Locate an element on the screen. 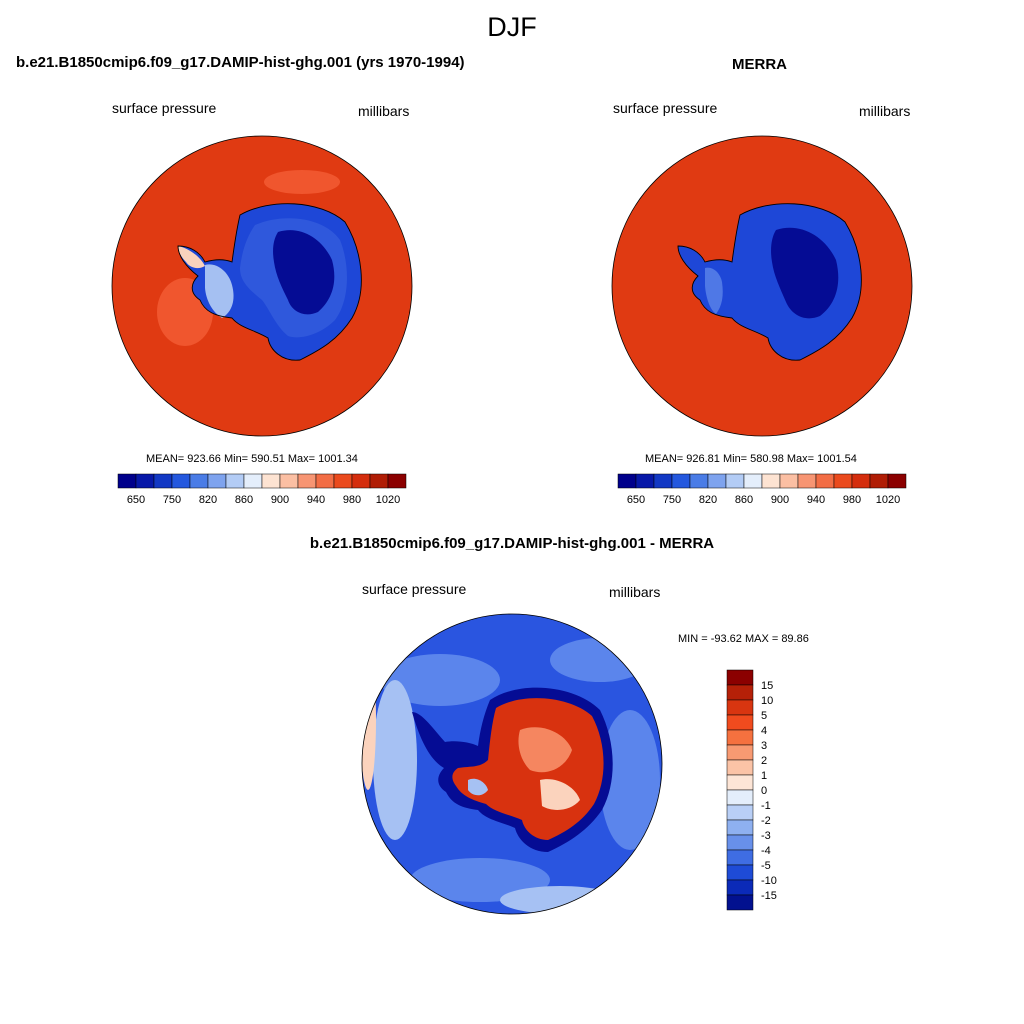  colorbar-tick-label: -10 is located at coordinates (769, 881).